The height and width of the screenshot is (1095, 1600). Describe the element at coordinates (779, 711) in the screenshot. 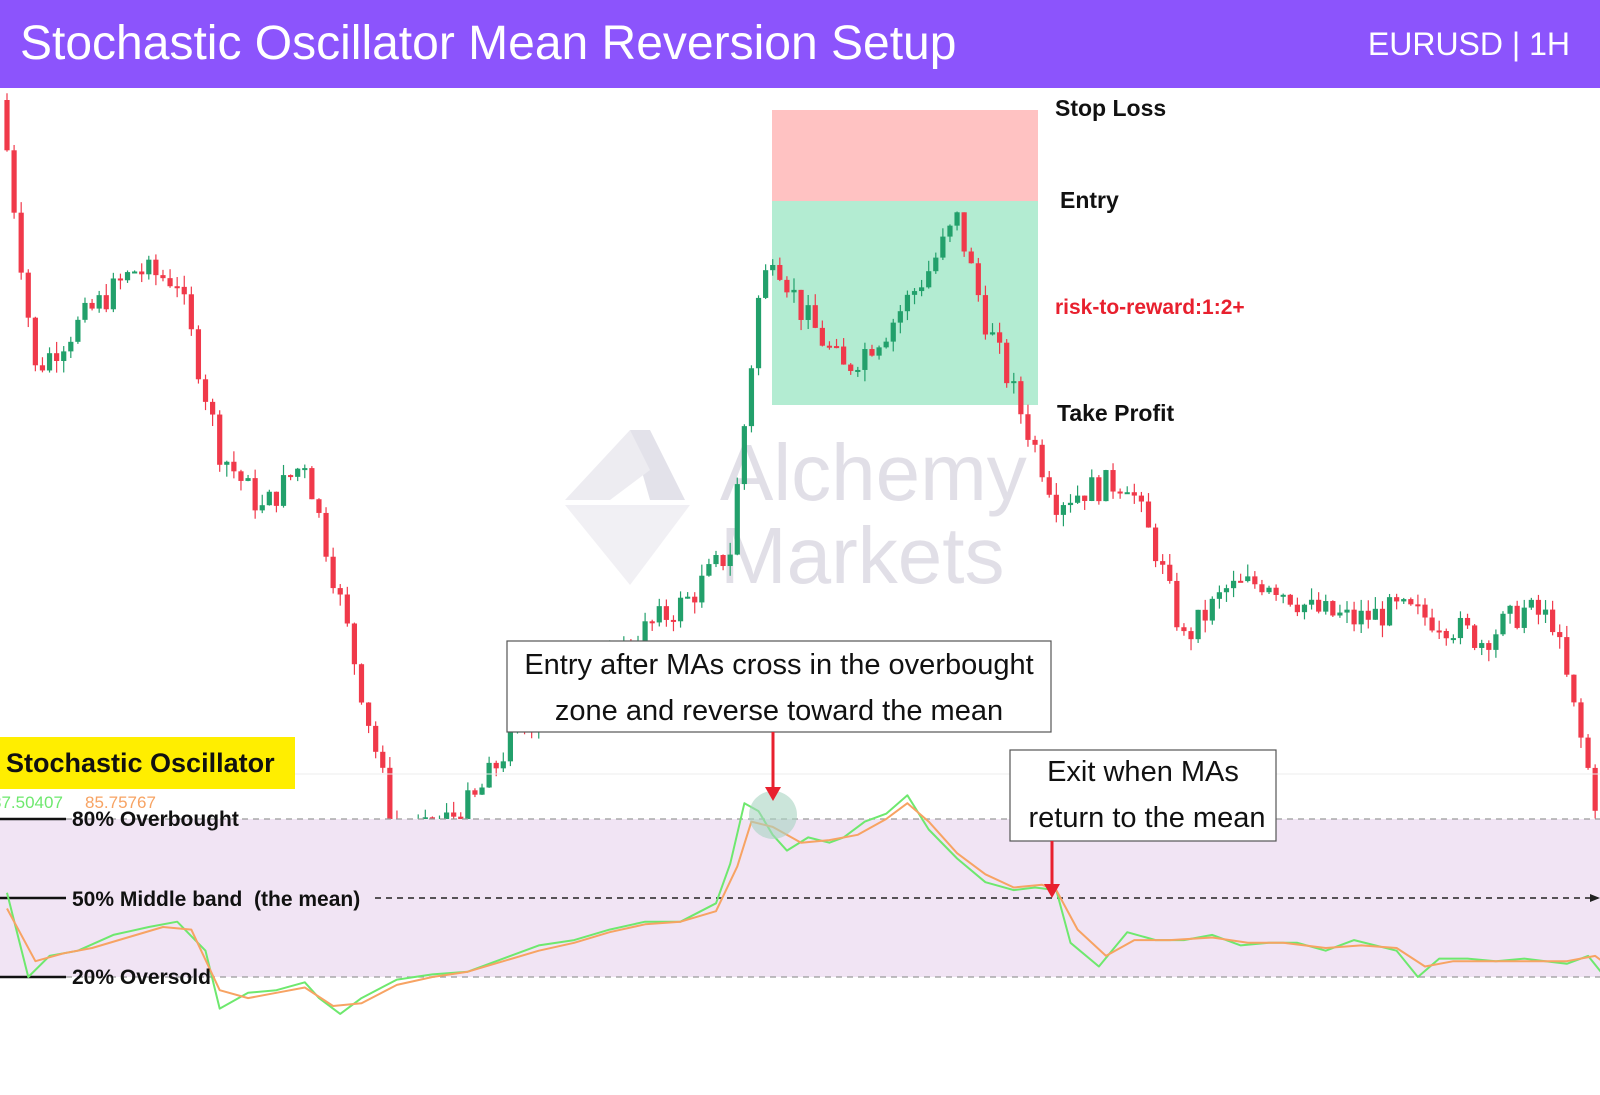

I see `entry-callout-line2: zone and reverse toward the mean` at that location.